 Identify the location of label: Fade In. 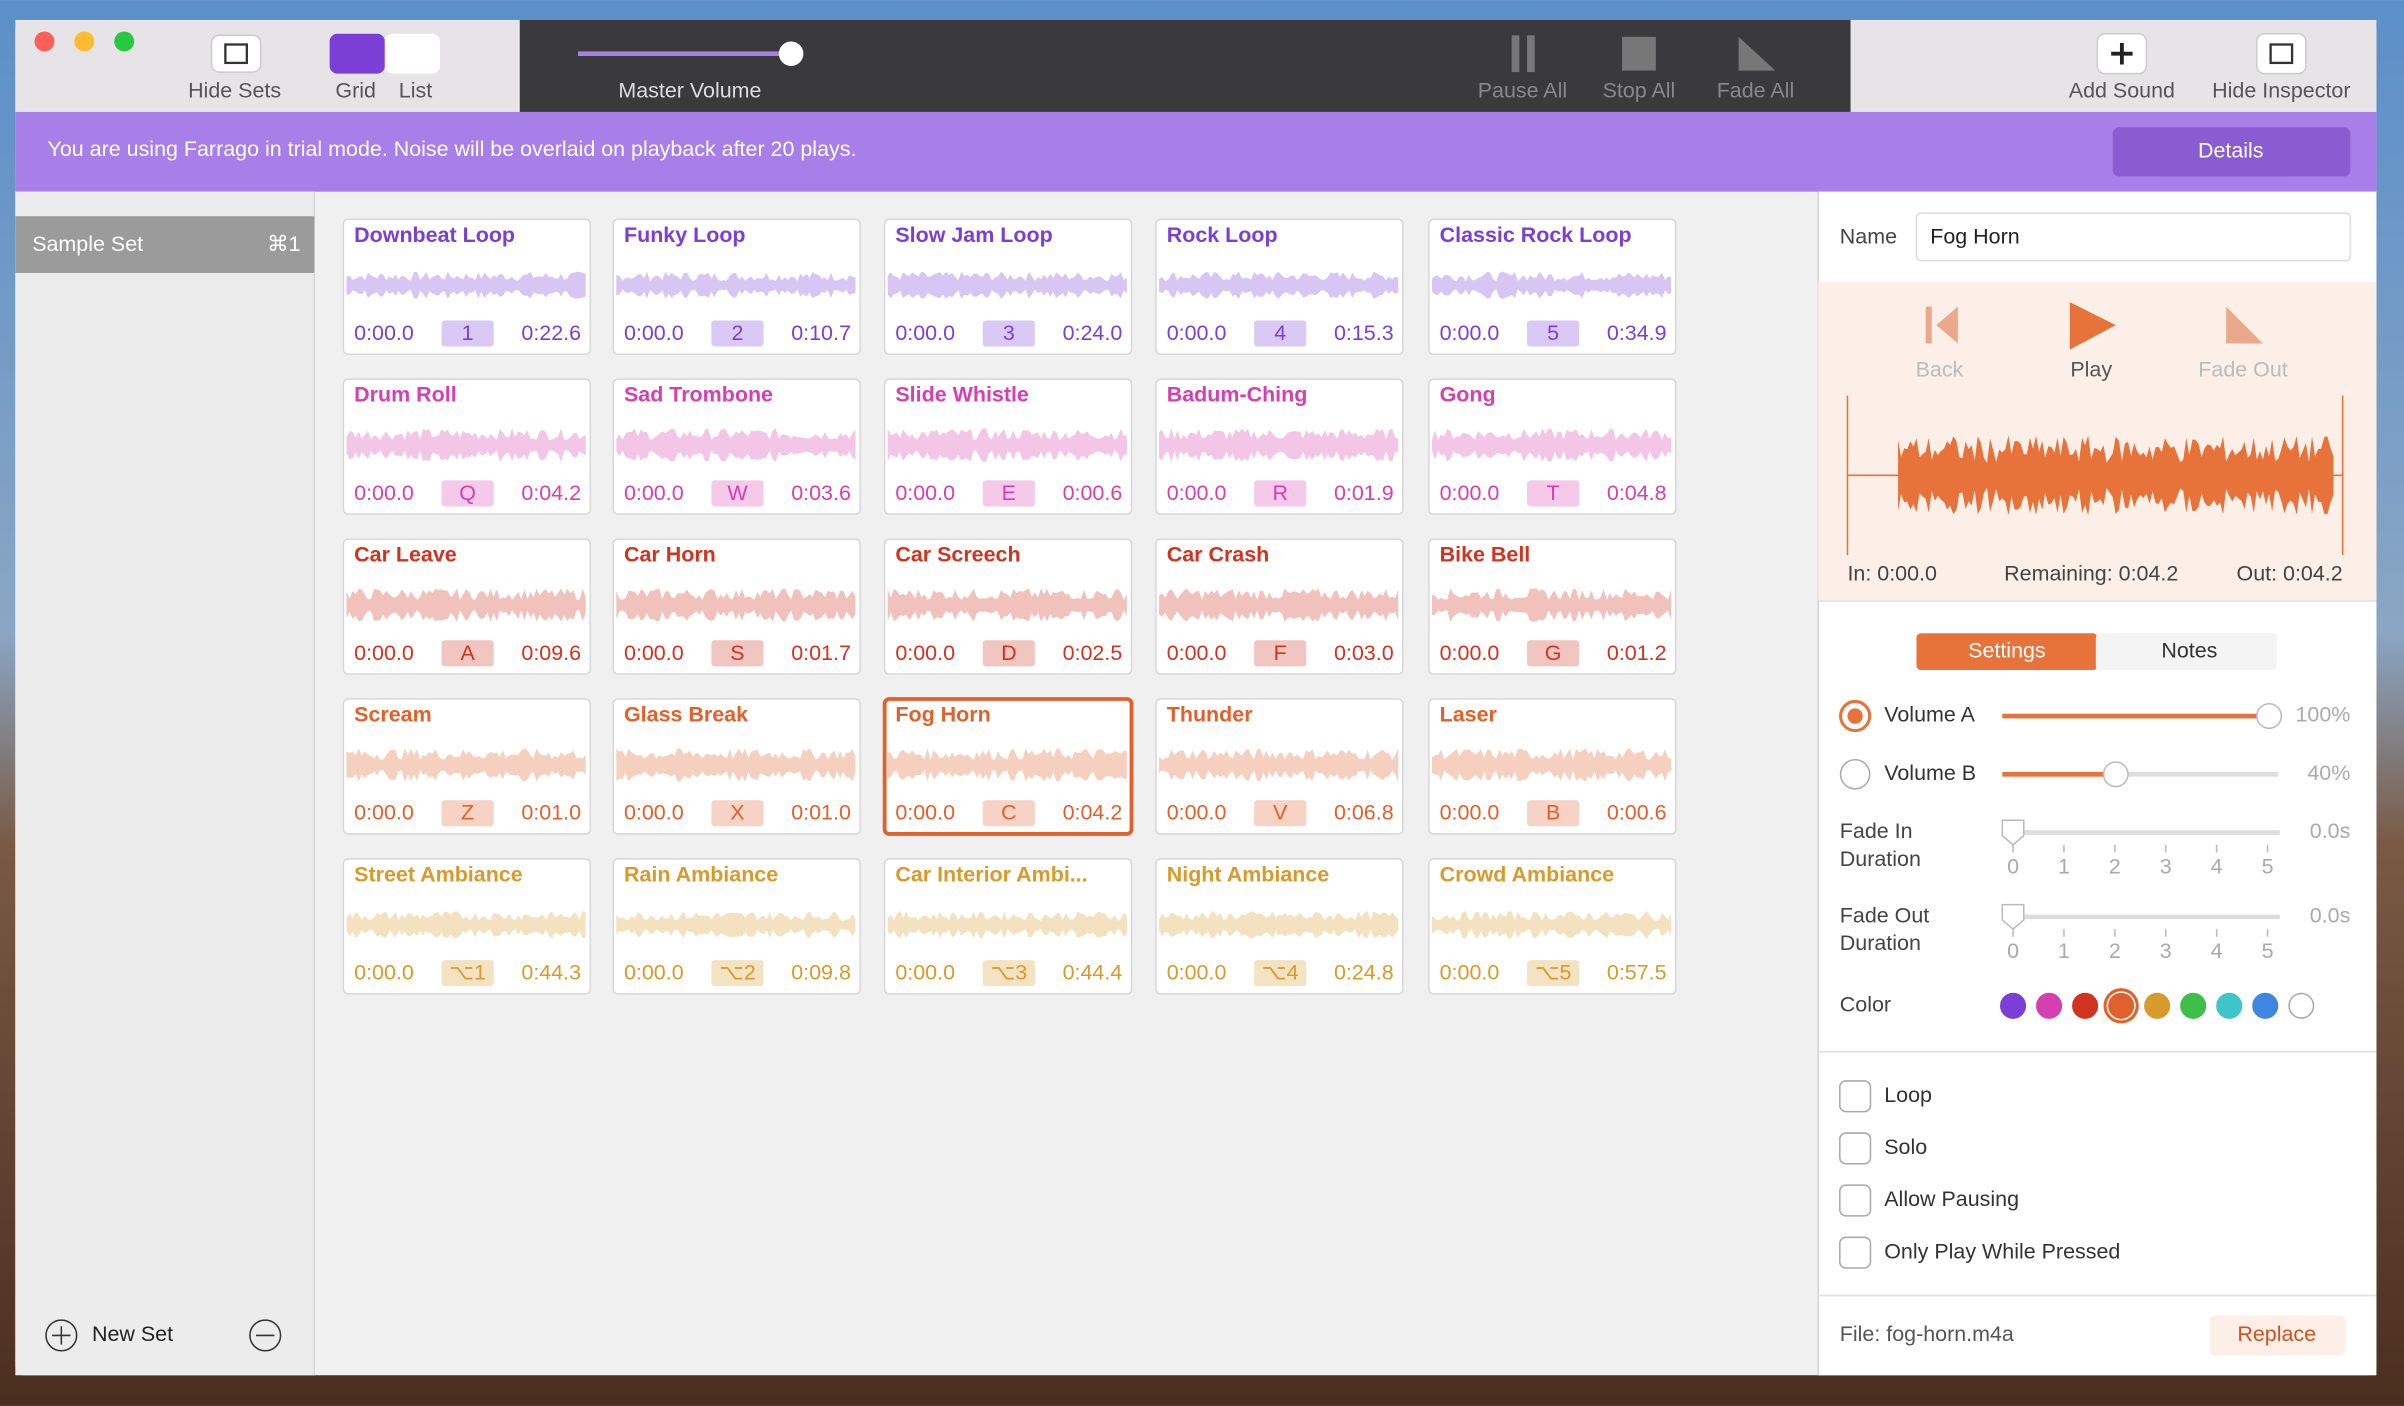
(1876, 831).